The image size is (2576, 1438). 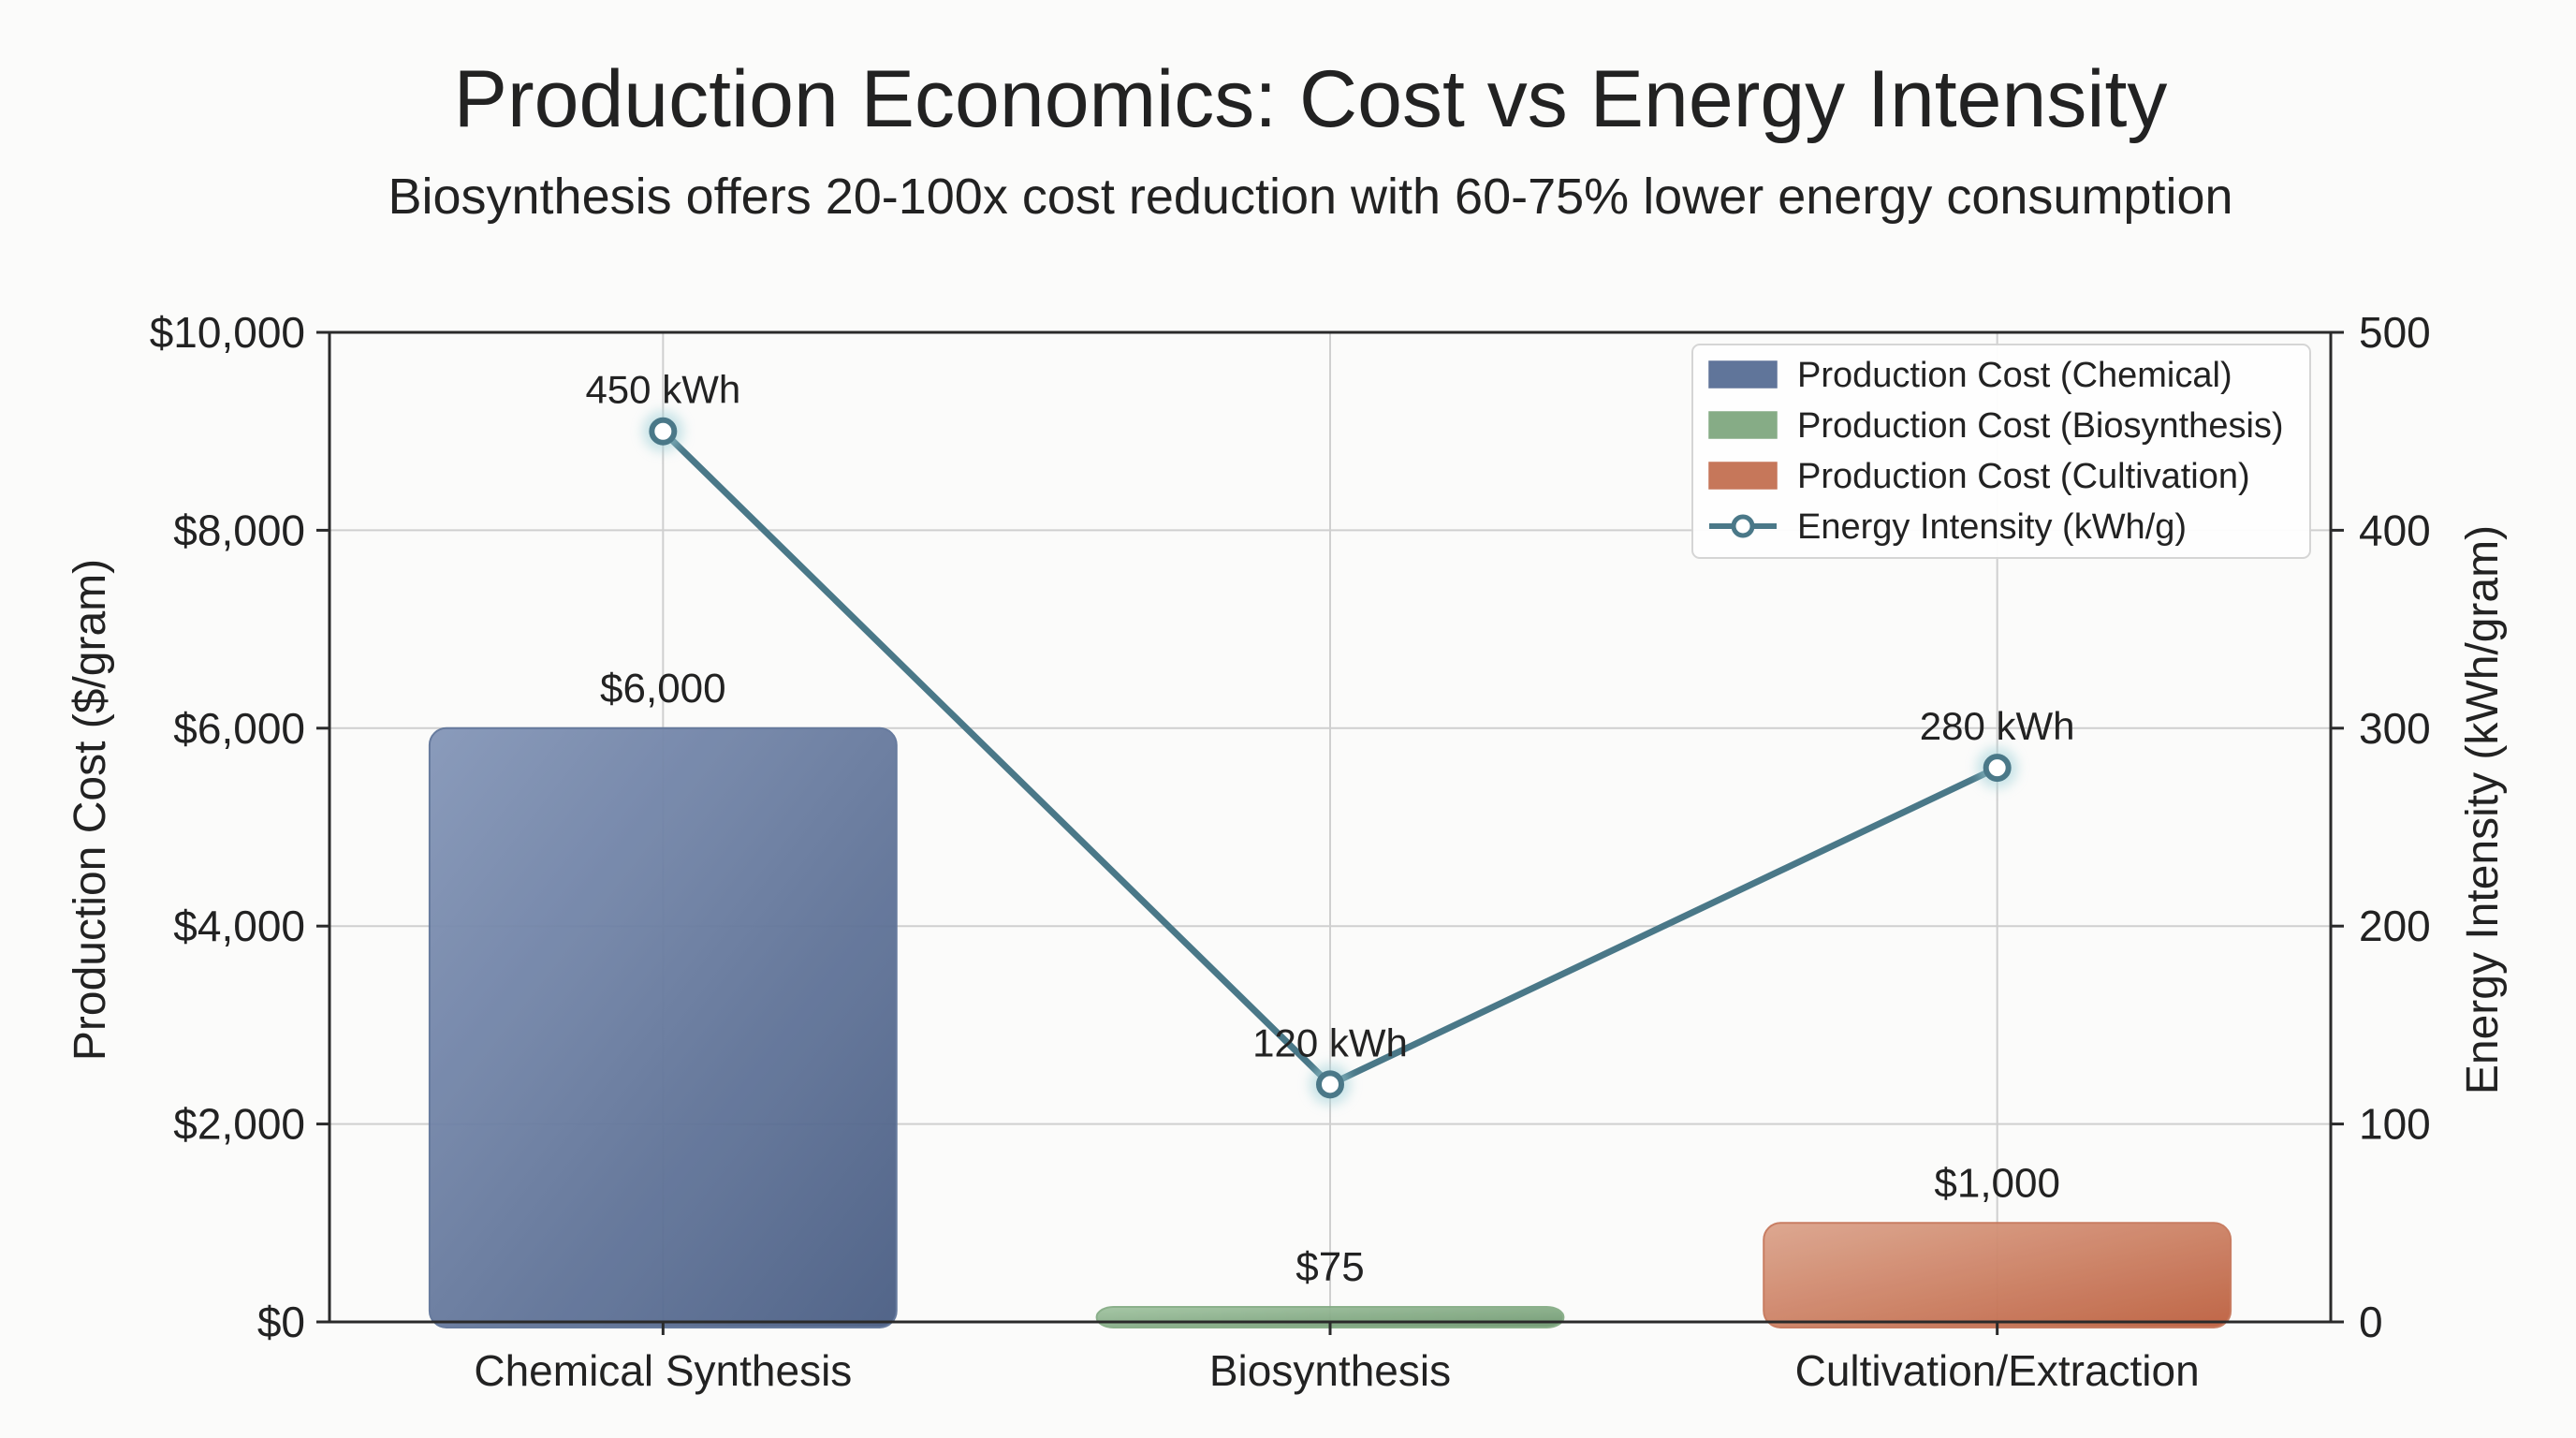 What do you see at coordinates (1997, 1183) in the screenshot?
I see `bar-value-label: $1,000` at bounding box center [1997, 1183].